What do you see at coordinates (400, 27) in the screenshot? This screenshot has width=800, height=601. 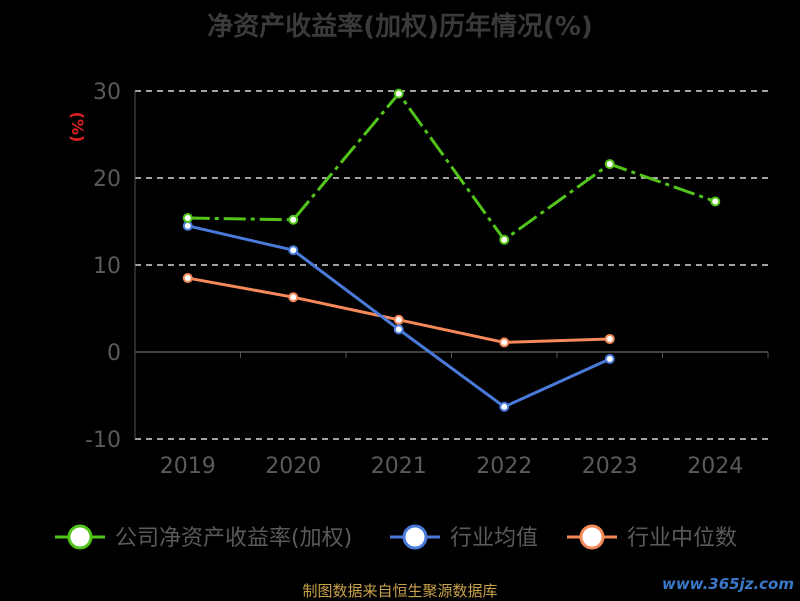 I see `chart-title: 净资产收益率(加权)历年情况(%)` at bounding box center [400, 27].